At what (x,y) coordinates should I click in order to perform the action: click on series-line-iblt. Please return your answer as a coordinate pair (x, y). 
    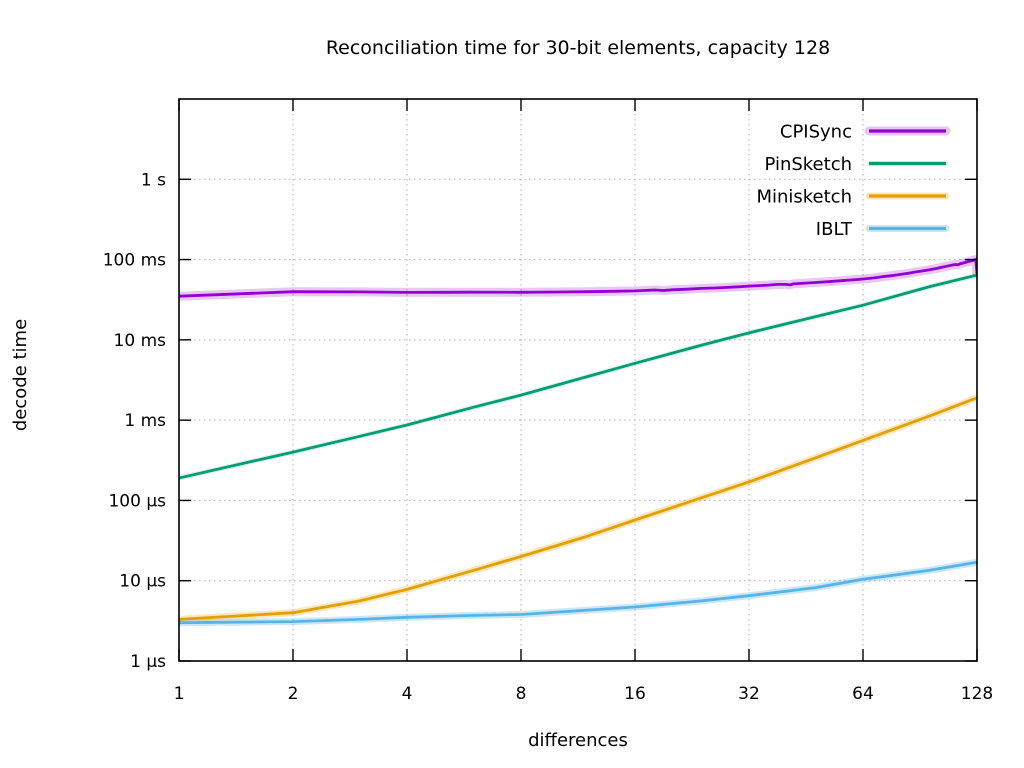
    Looking at the image, I should click on (578, 592).